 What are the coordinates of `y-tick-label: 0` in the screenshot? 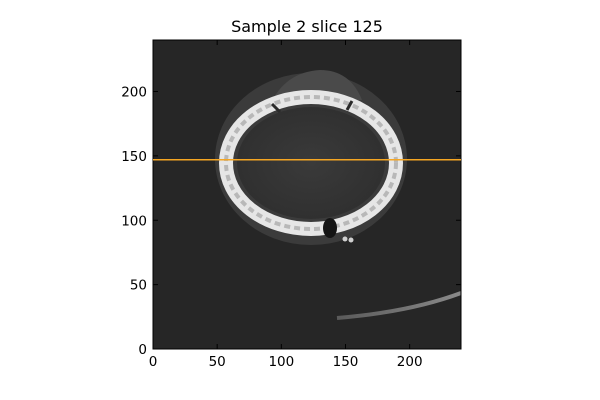 It's located at (142, 350).